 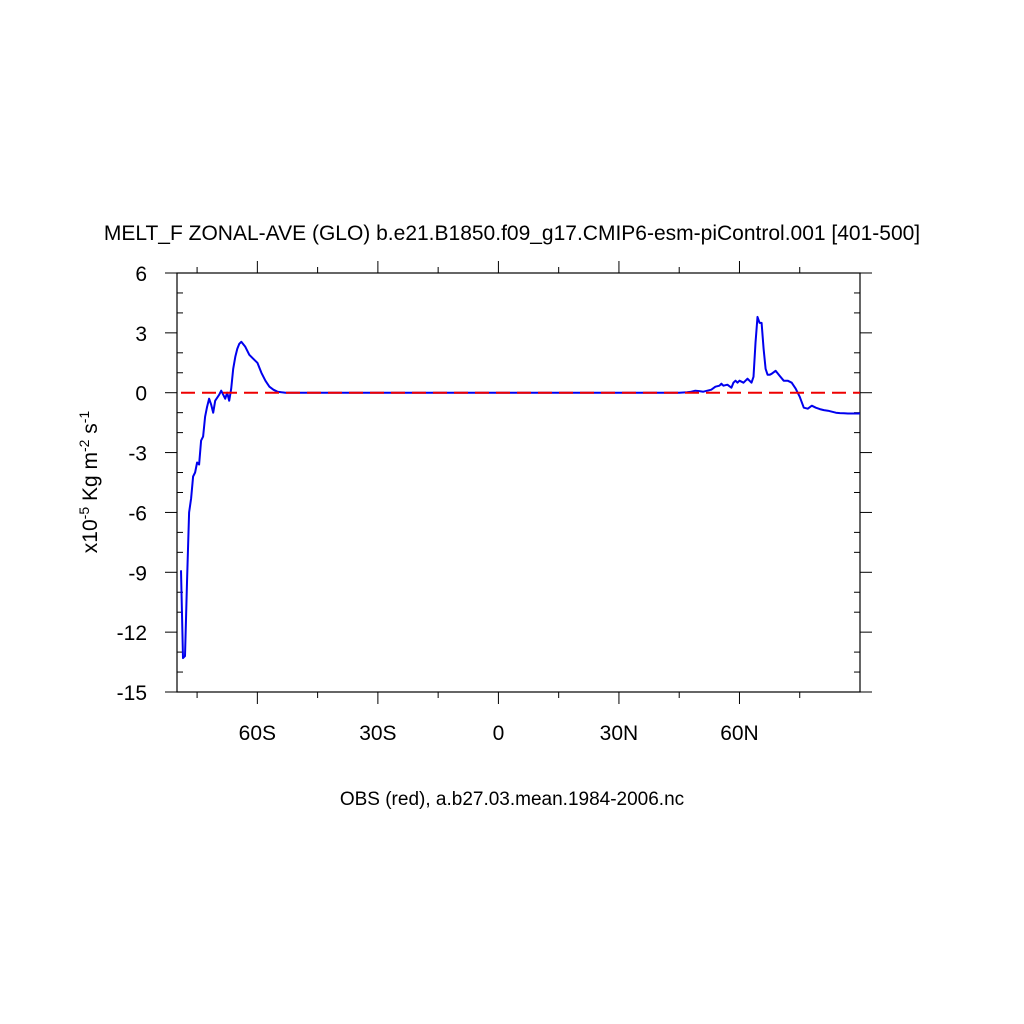 What do you see at coordinates (377, 733) in the screenshot?
I see `x-tick-label: 30S` at bounding box center [377, 733].